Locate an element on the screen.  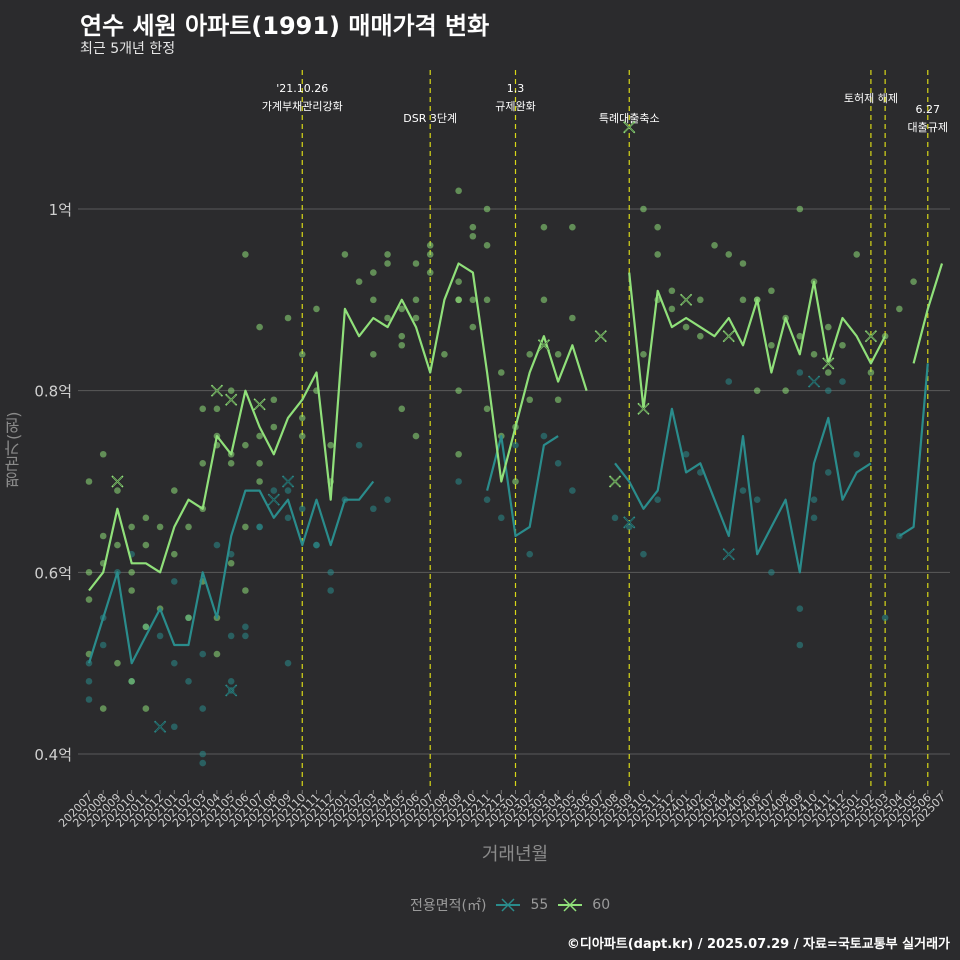
chart-subtitle: 최근 5개년 한정 is located at coordinates (128, 49).